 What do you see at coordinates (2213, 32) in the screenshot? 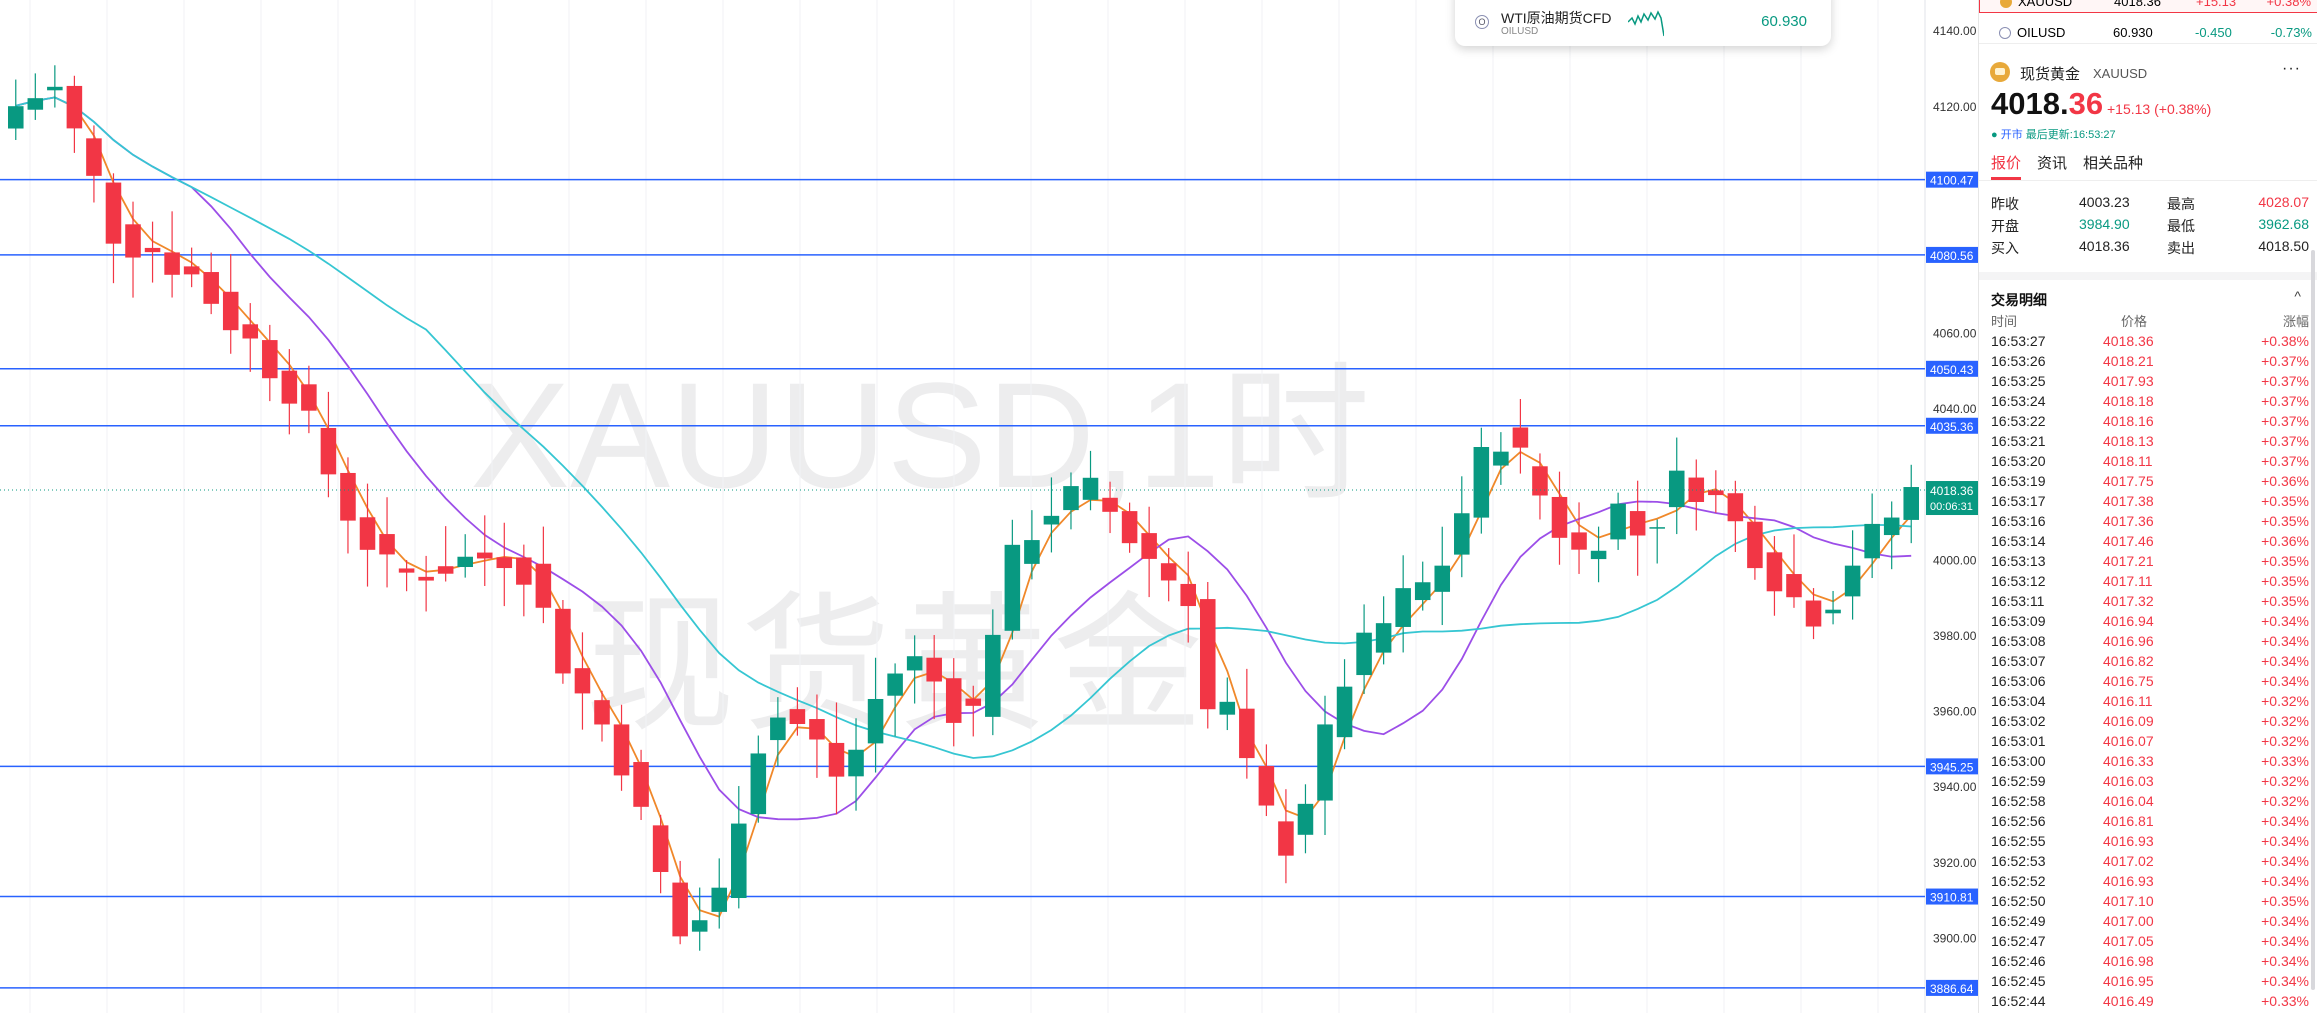
I see `watchlist-change: -0.450` at bounding box center [2213, 32].